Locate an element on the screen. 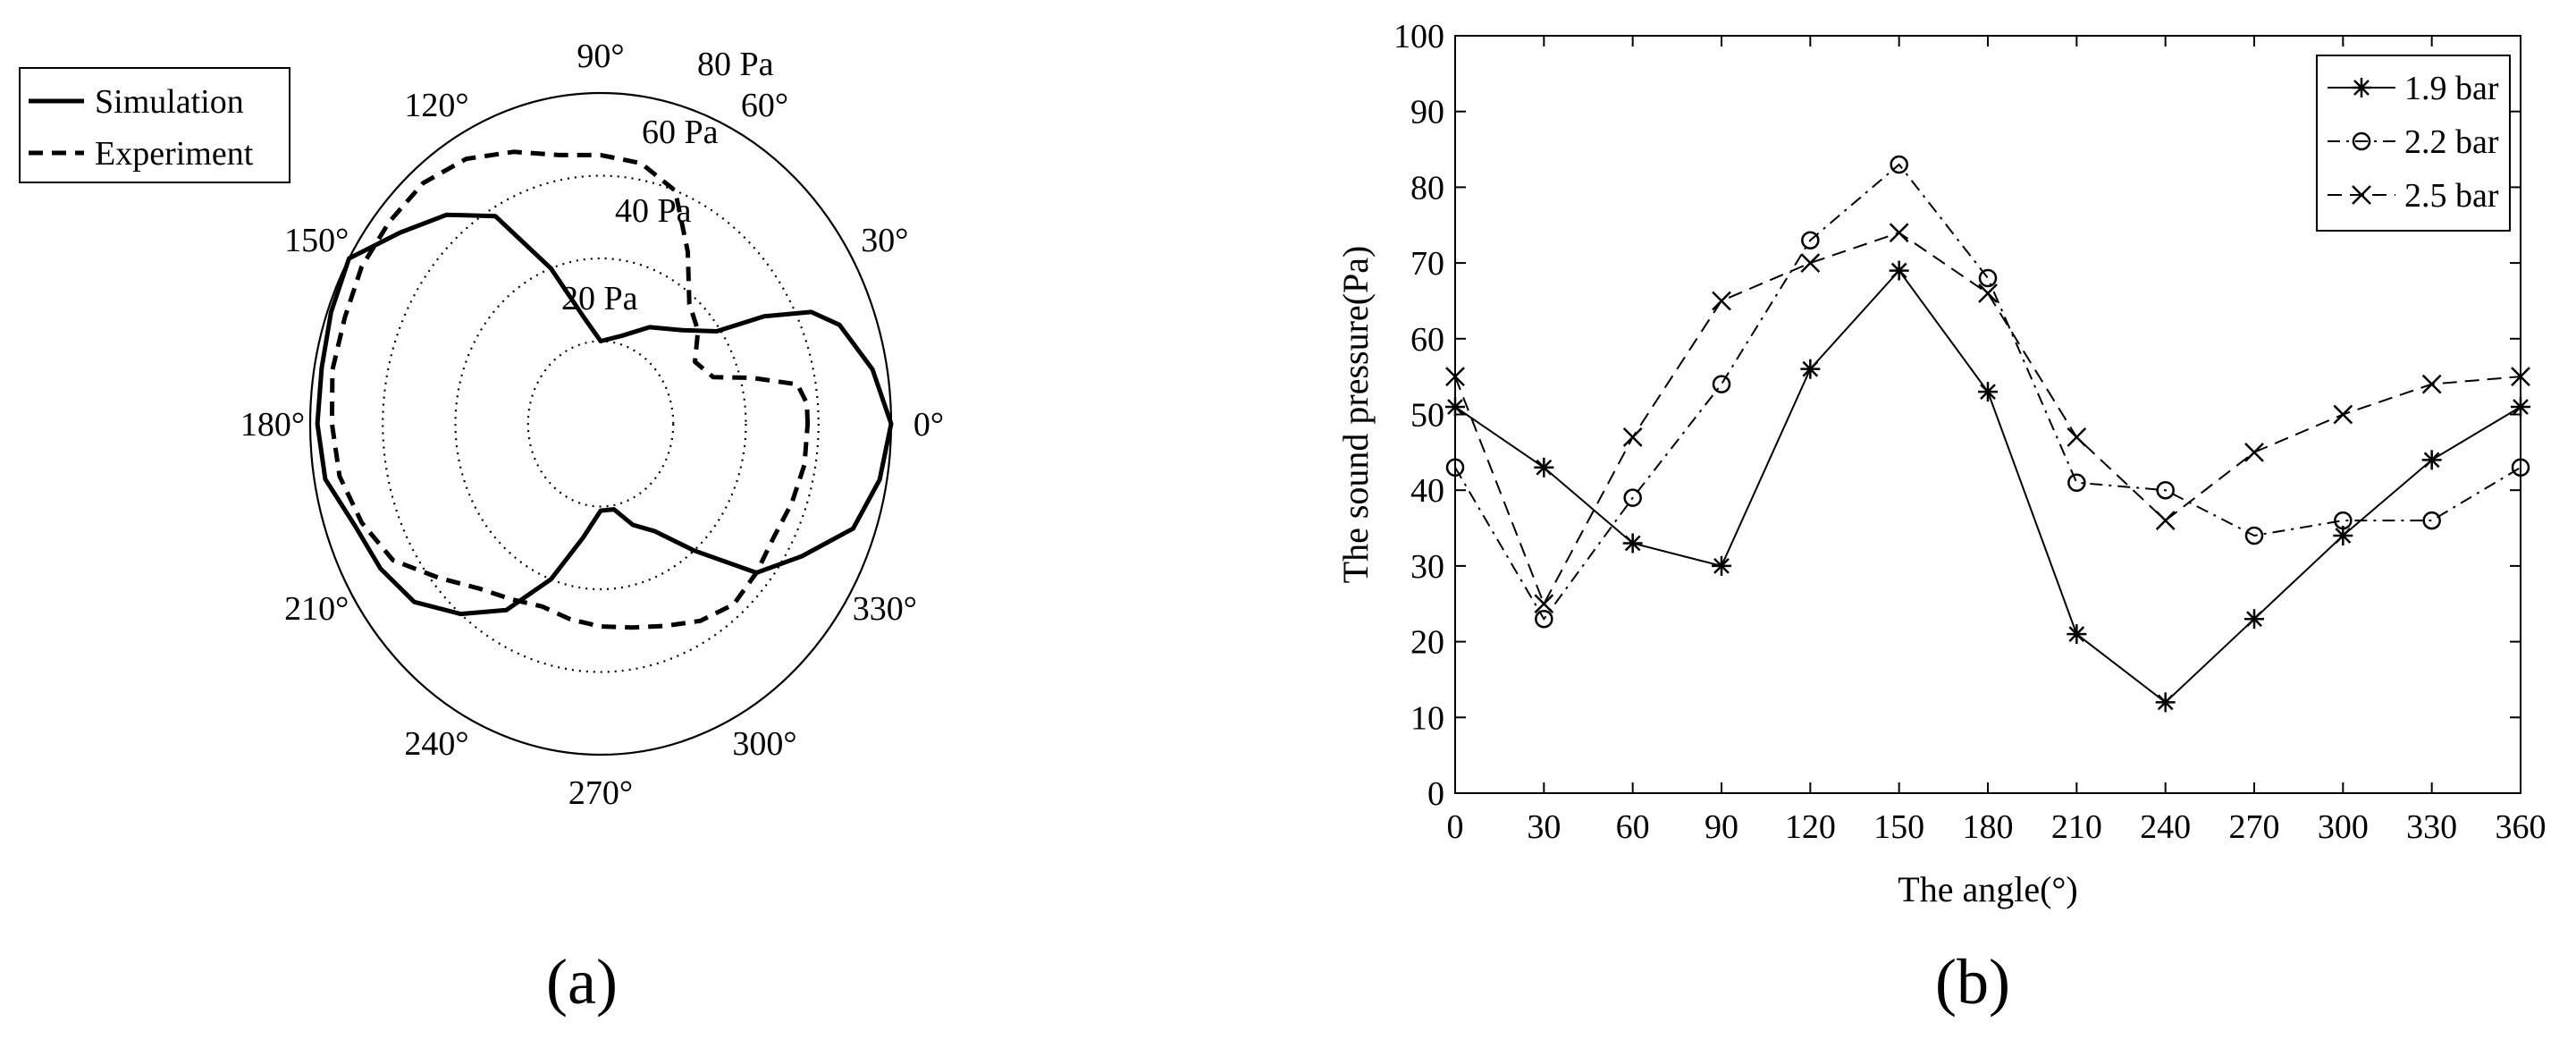 Image resolution: width=2576 pixels, height=1048 pixels. line-legend-box is located at coordinates (2414, 143).